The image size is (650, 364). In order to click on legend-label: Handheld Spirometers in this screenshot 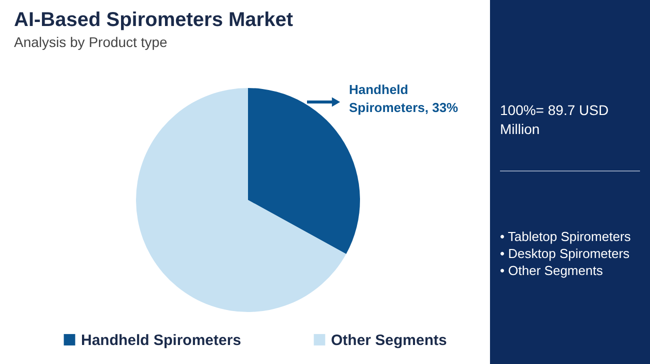, I will do `click(161, 340)`.